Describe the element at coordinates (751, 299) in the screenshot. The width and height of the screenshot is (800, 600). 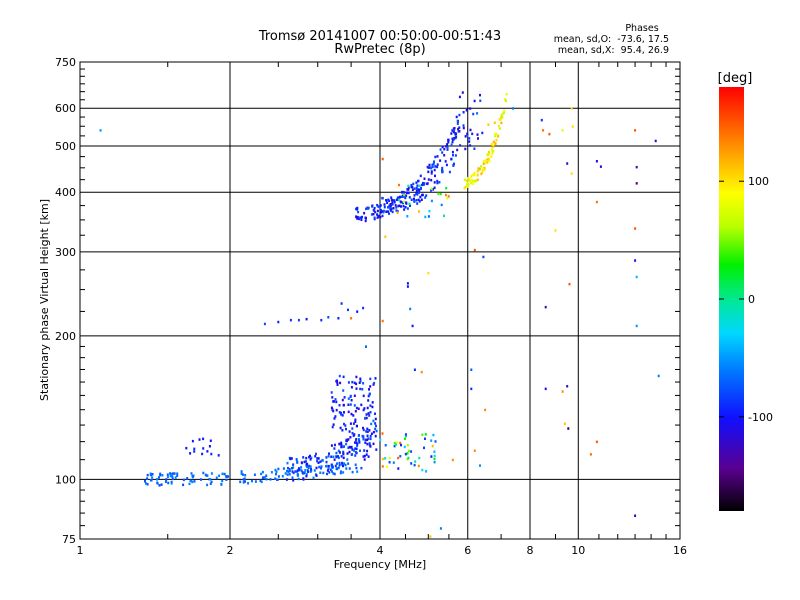
I see `colorbar-tick-label: 0` at that location.